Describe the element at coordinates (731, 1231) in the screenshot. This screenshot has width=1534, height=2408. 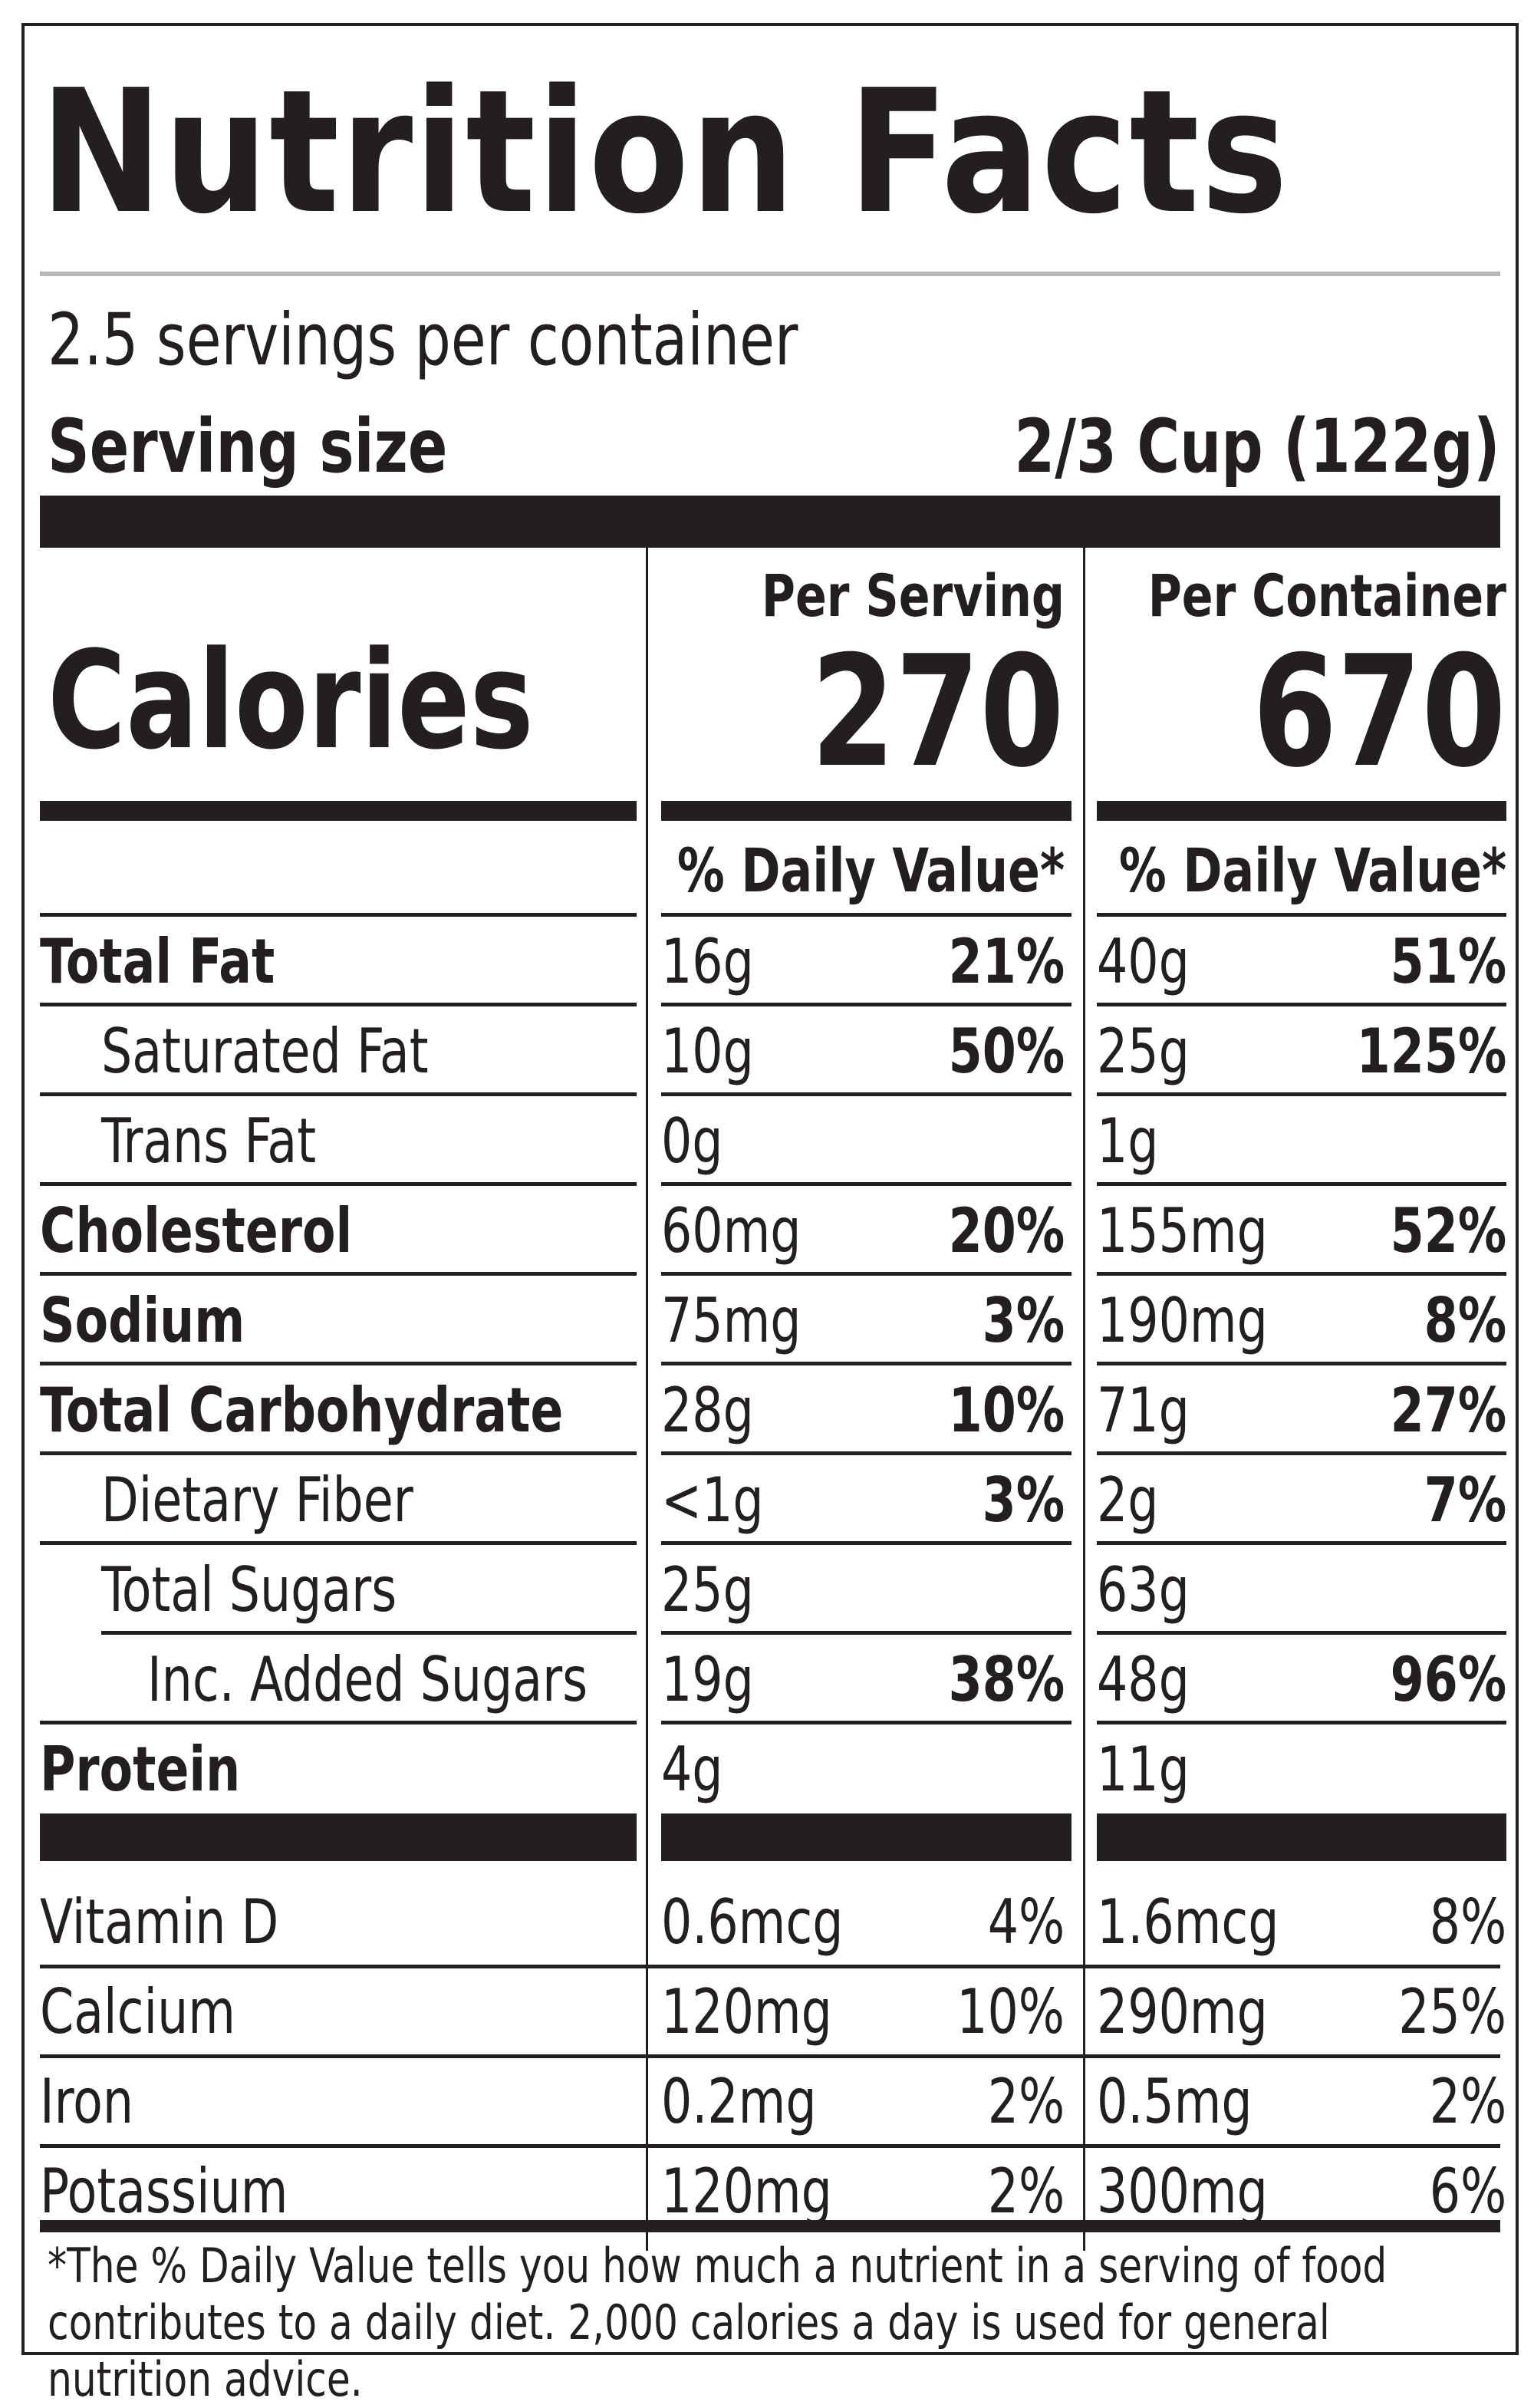
I see `serving-amount: 60mg` at that location.